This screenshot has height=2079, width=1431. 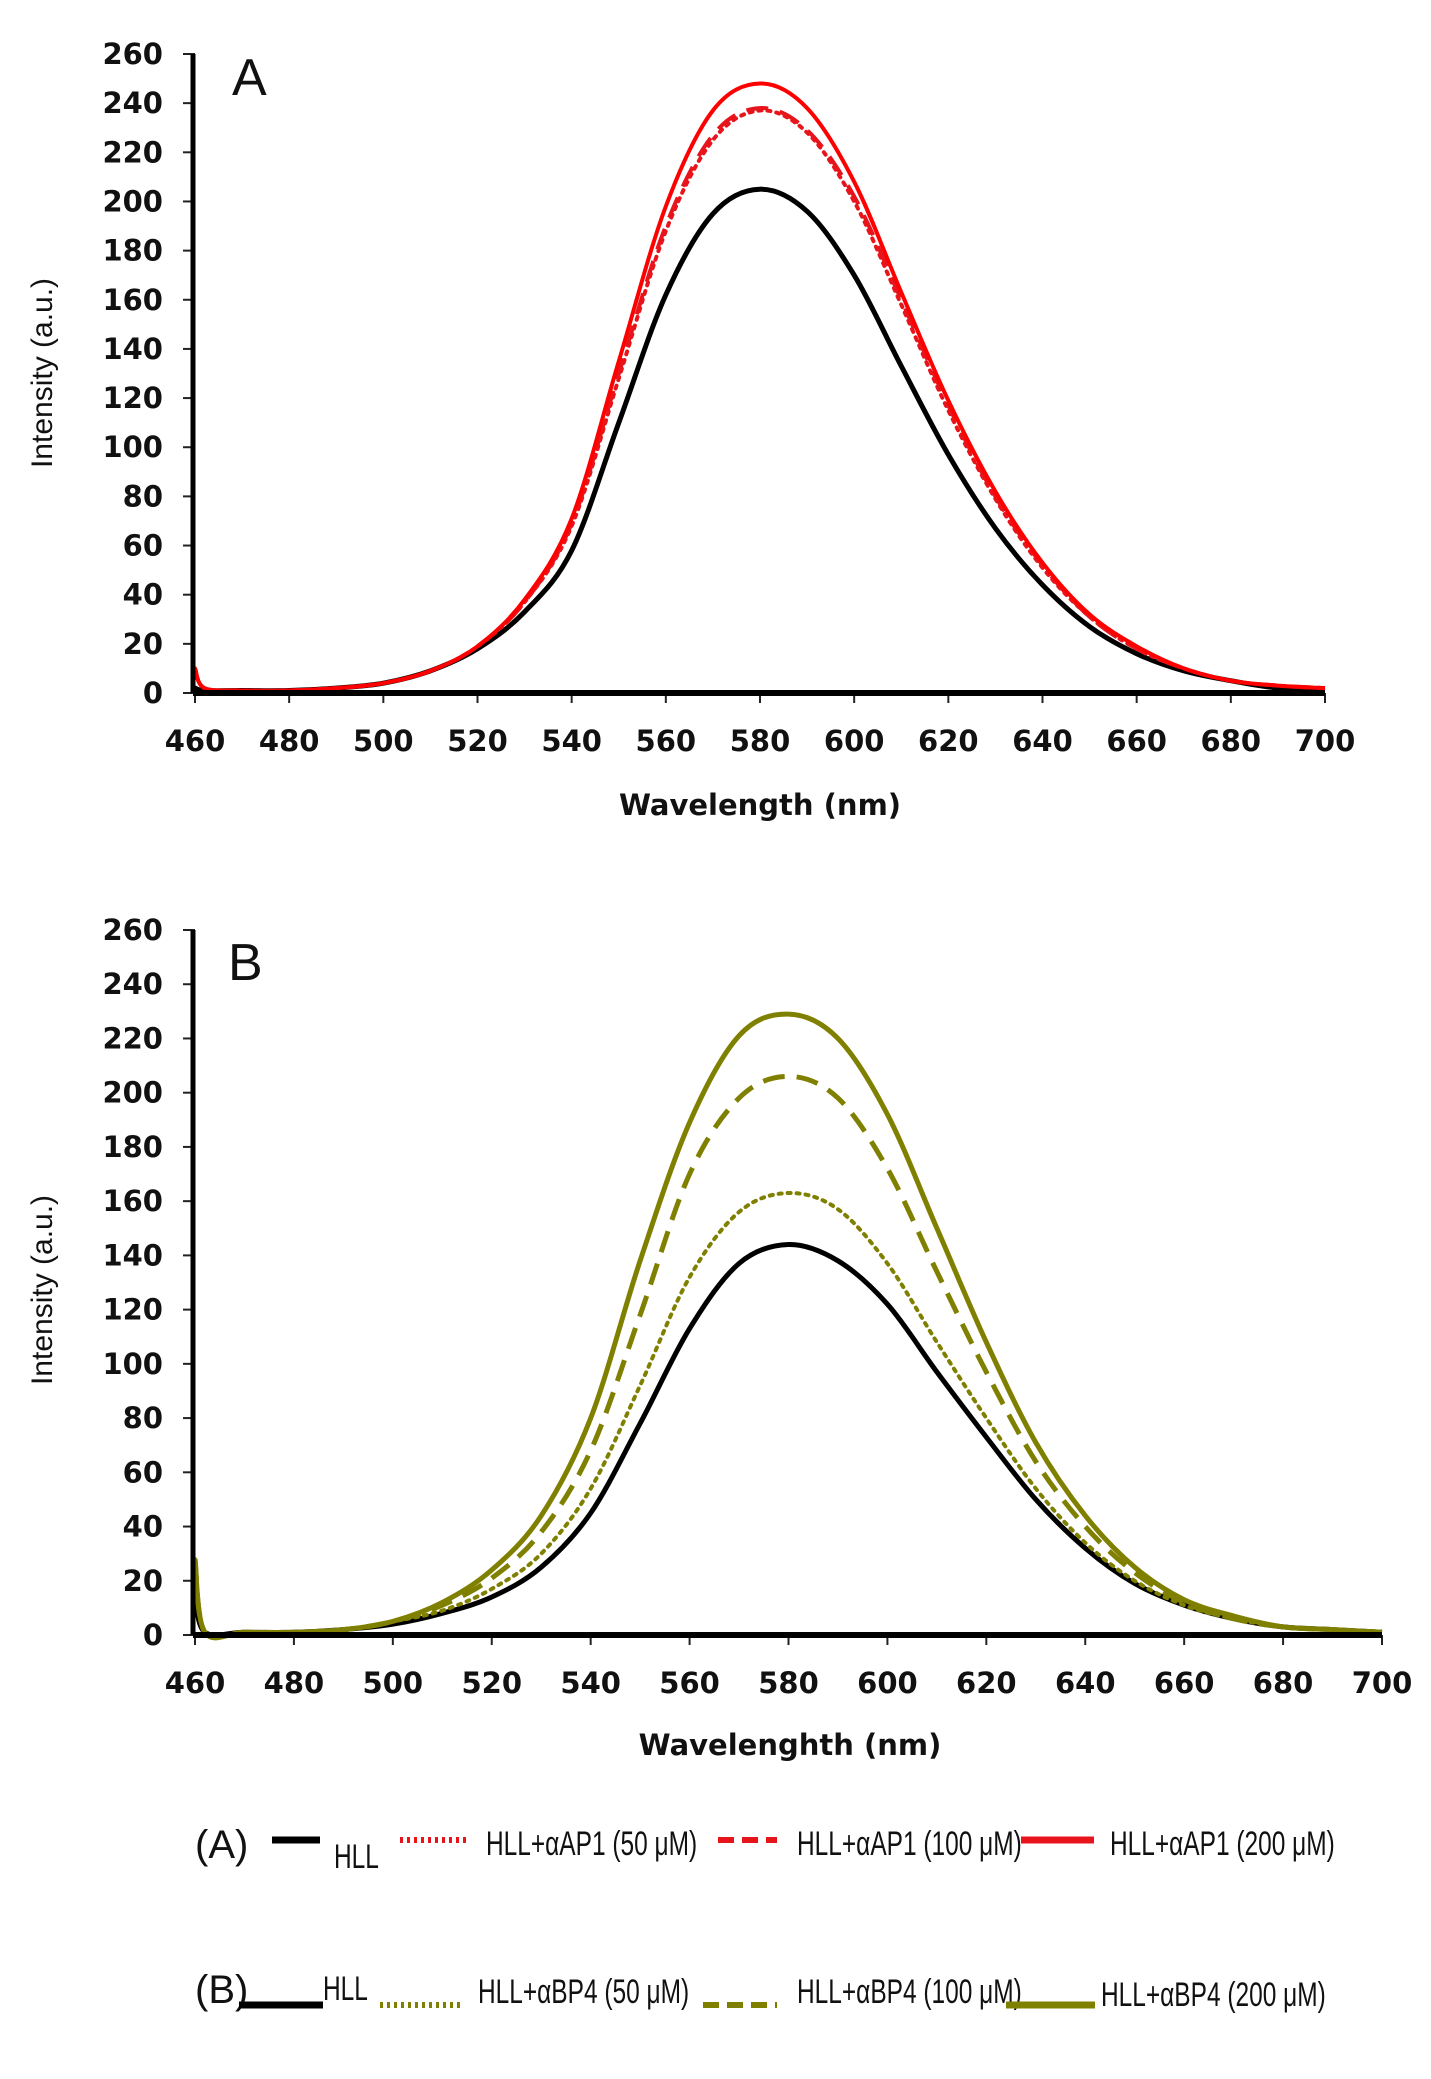 I want to click on legend-item: HLL+αBP4 (100 μM), so click(x=862, y=1992).